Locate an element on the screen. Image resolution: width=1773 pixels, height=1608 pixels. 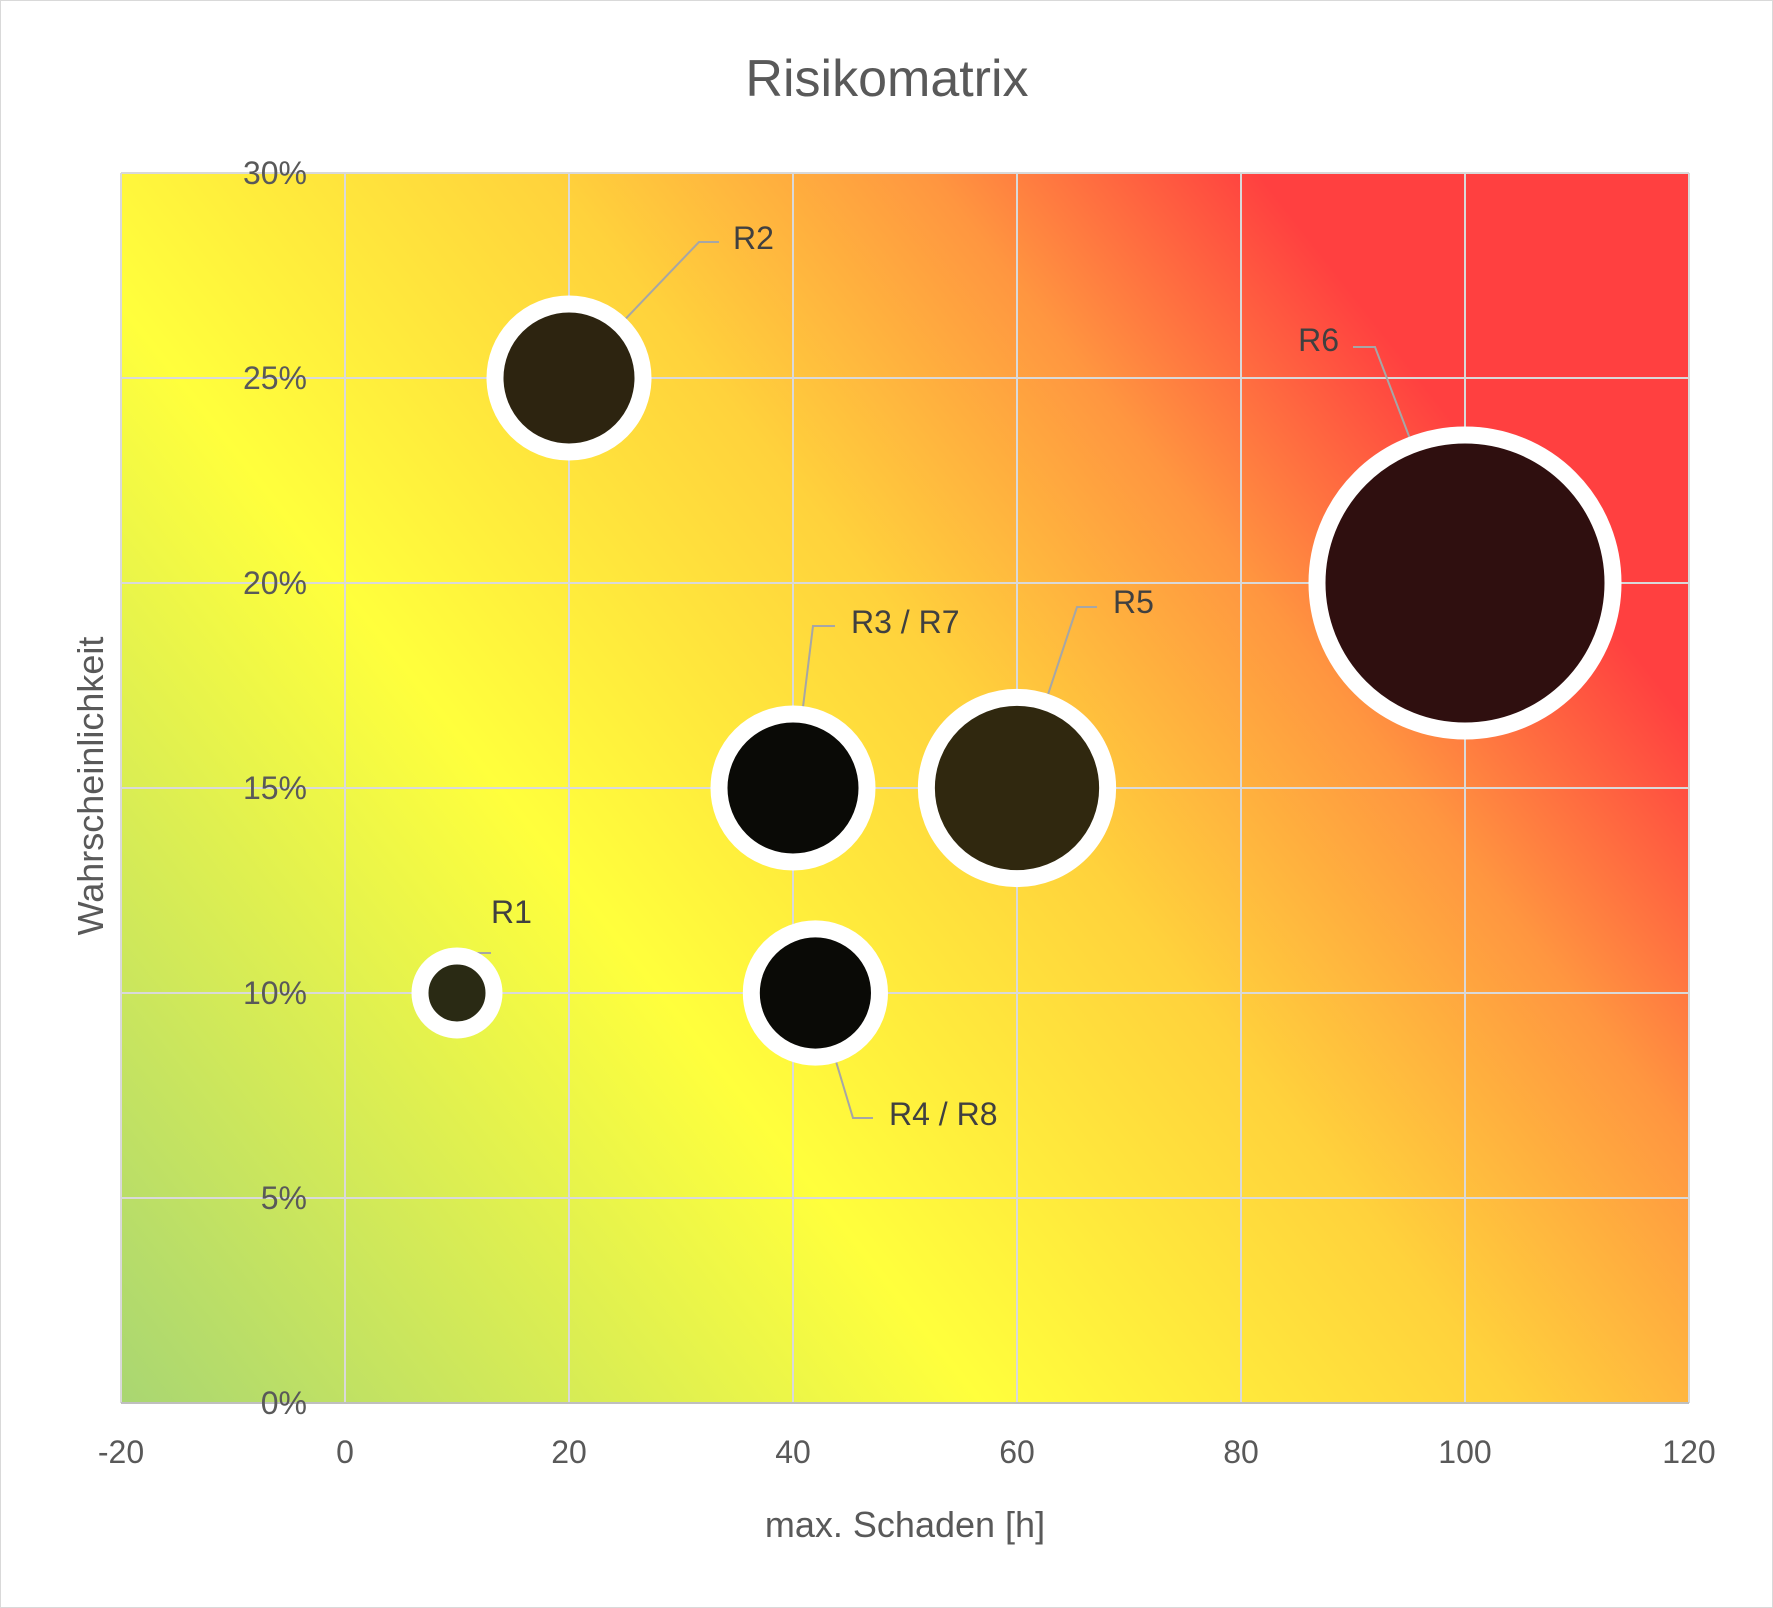
x-tick-label: 60 is located at coordinates (1017, 1452).